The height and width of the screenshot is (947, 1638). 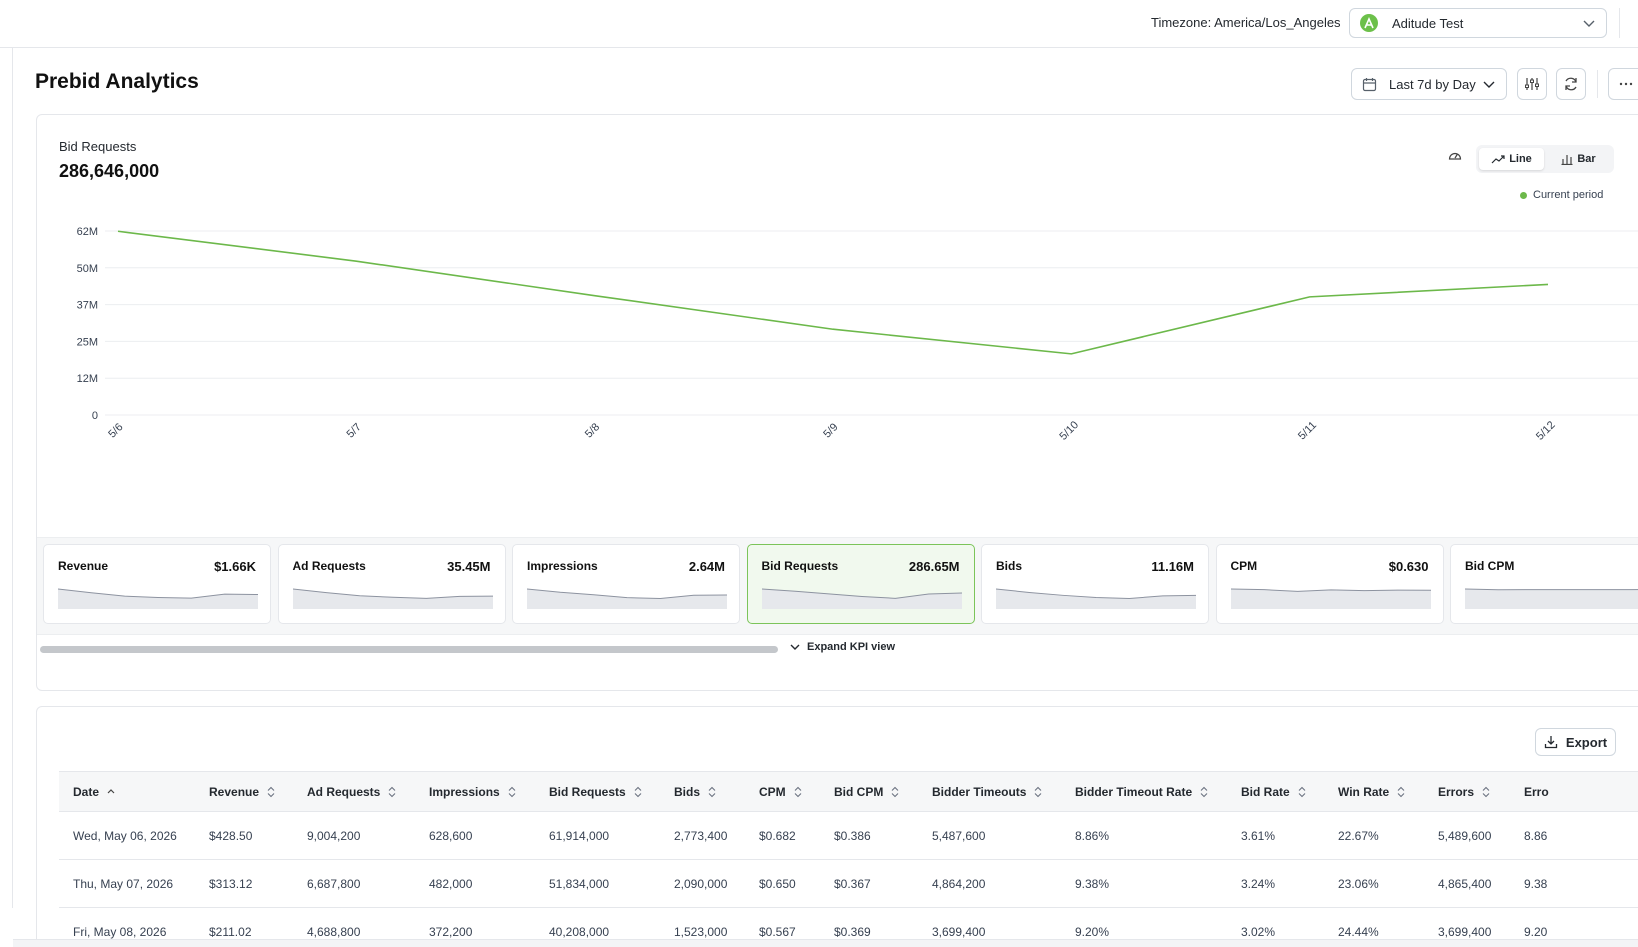 I want to click on table-cell: 4,688,800, so click(x=334, y=931).